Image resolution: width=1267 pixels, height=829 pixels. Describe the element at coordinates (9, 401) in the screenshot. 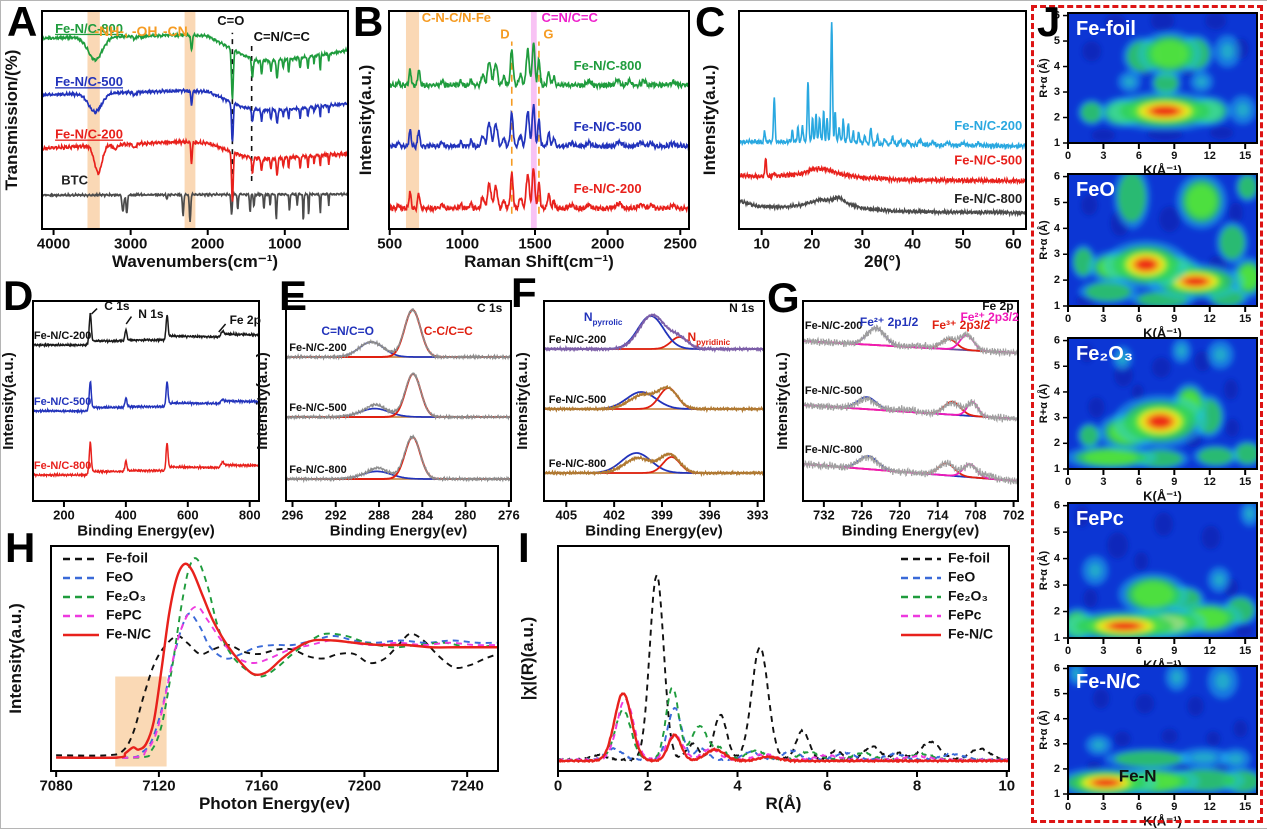

I see `y-axis-label-D: Intensity(a.u.)` at that location.